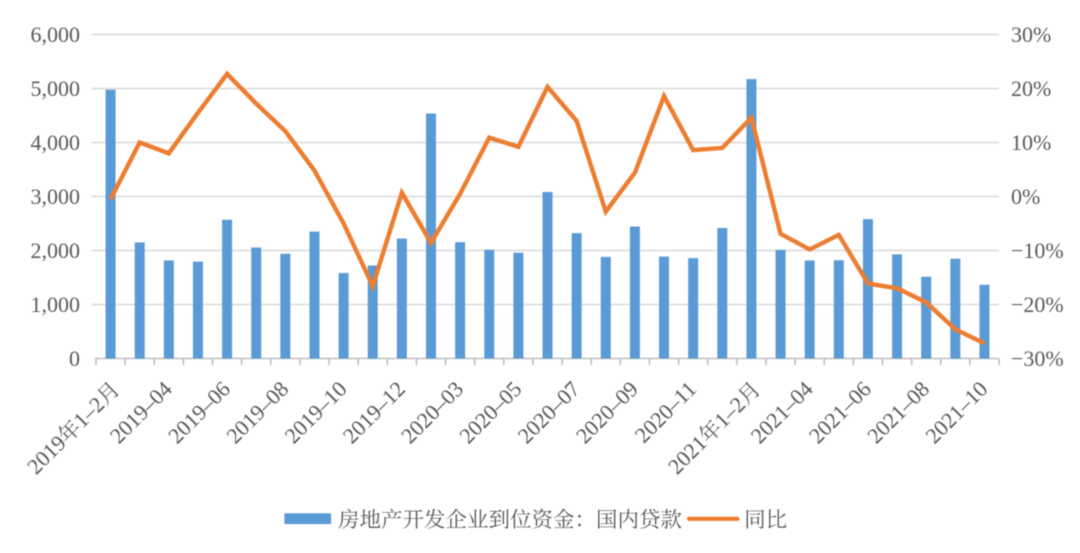 The width and height of the screenshot is (1080, 553). Describe the element at coordinates (56, 196) in the screenshot. I see `svg-text: 3,000` at that location.